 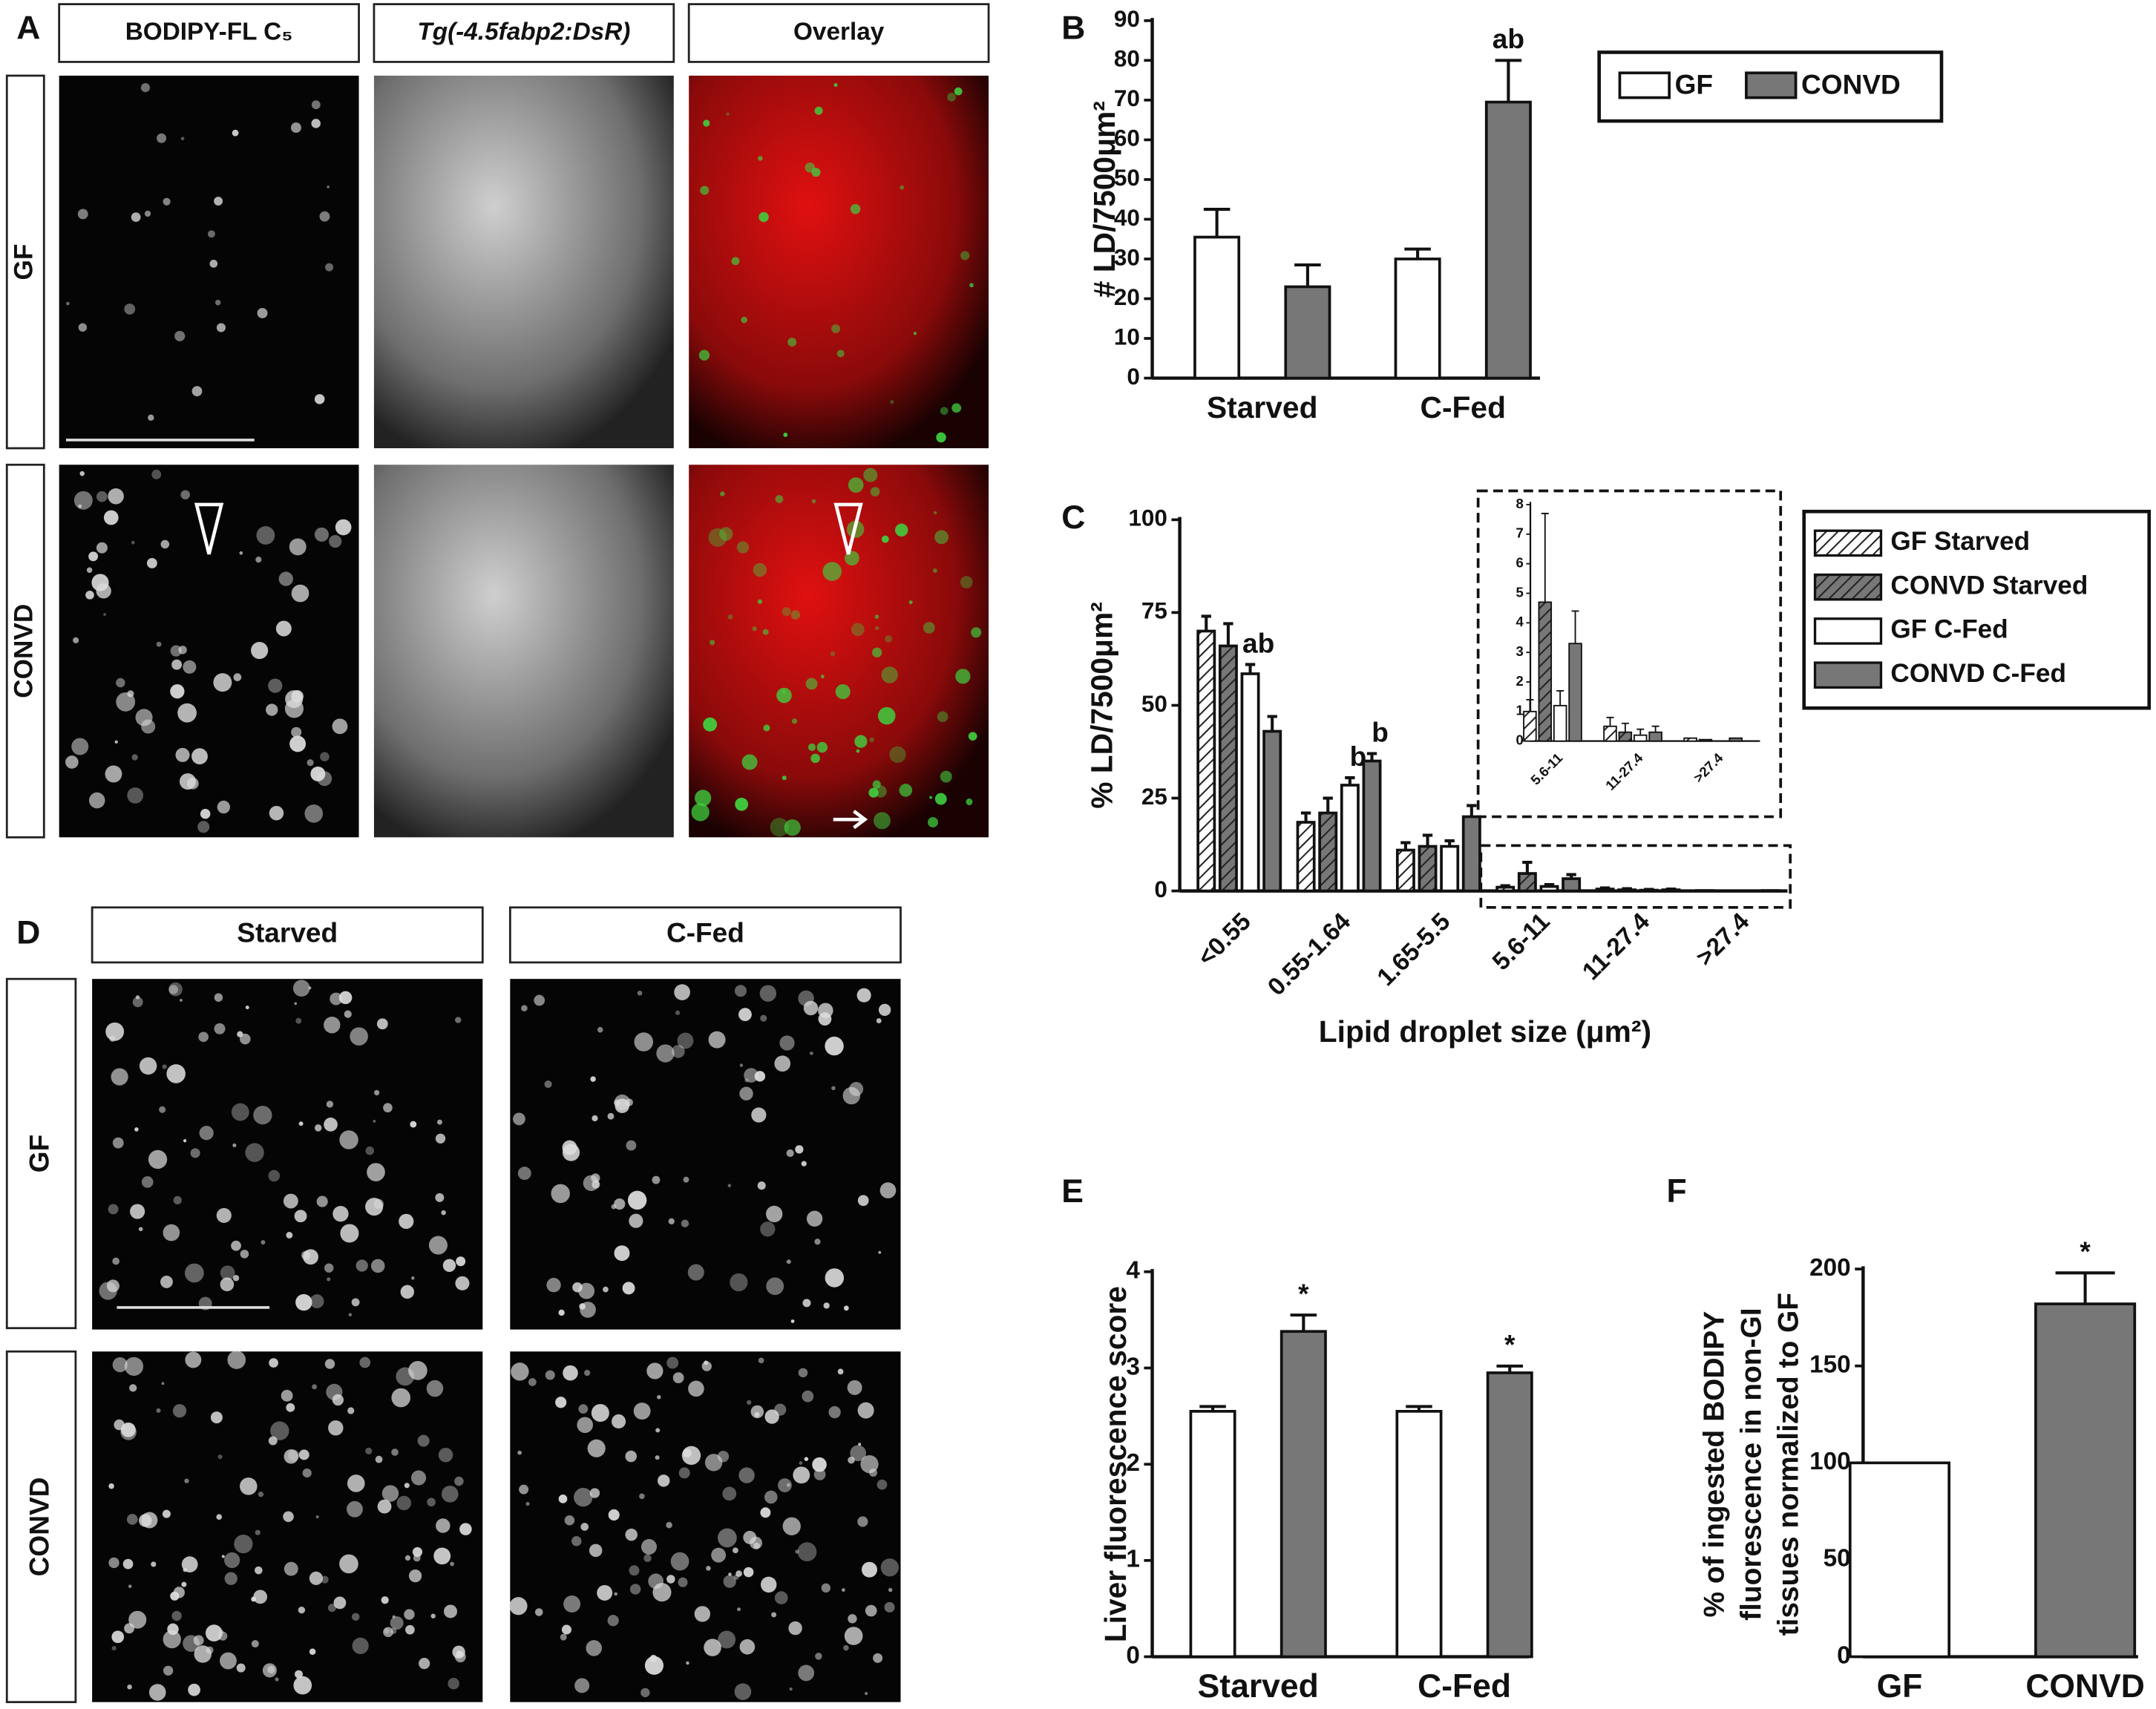 I want to click on y-tick-label: 5, so click(x=1519, y=592).